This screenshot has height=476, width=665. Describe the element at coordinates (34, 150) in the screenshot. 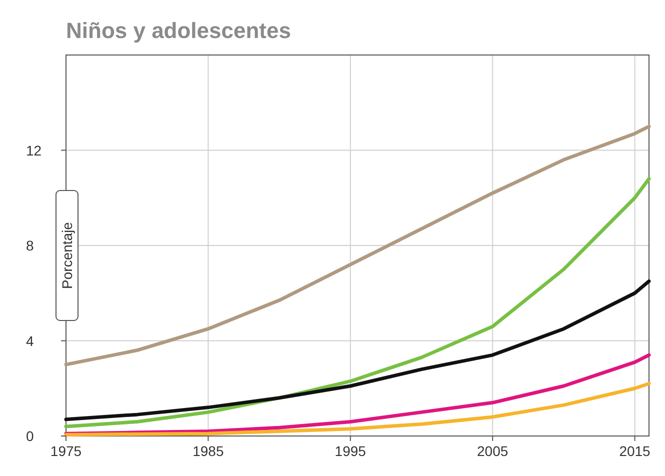

I see `y-tick-label: 12` at that location.